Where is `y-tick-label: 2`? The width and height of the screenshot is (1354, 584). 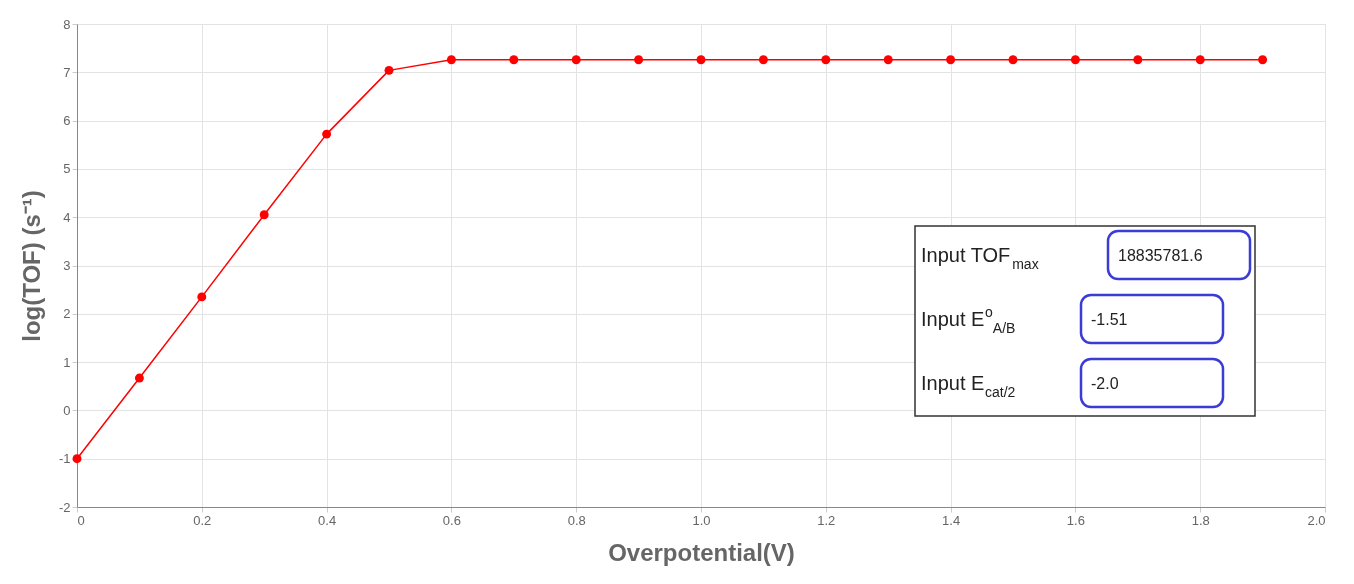 y-tick-label: 2 is located at coordinates (67, 314).